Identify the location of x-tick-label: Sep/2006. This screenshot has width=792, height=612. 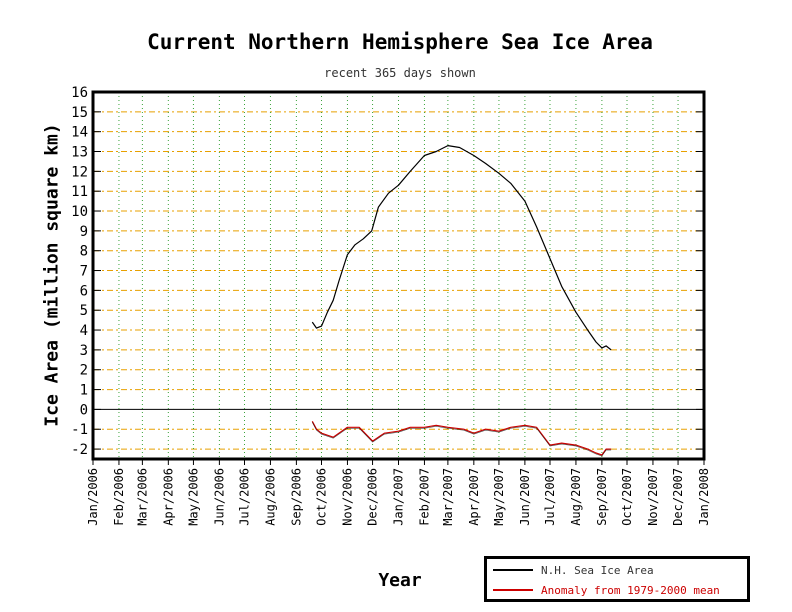
(296, 497).